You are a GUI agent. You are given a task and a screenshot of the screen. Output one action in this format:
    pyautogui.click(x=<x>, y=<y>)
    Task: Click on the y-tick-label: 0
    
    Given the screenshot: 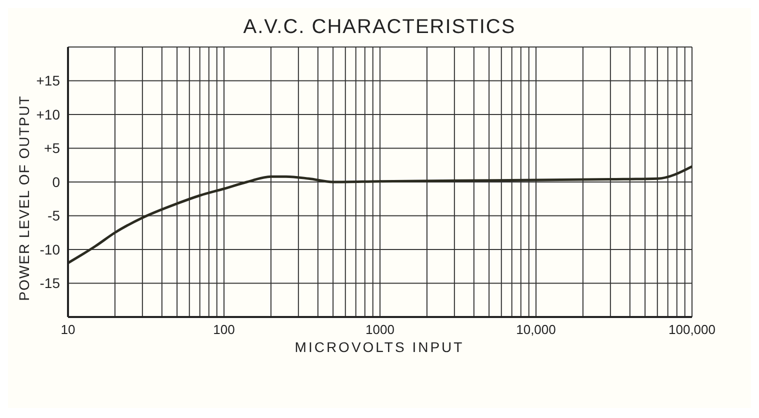 What is the action you would take?
    pyautogui.click(x=56, y=182)
    